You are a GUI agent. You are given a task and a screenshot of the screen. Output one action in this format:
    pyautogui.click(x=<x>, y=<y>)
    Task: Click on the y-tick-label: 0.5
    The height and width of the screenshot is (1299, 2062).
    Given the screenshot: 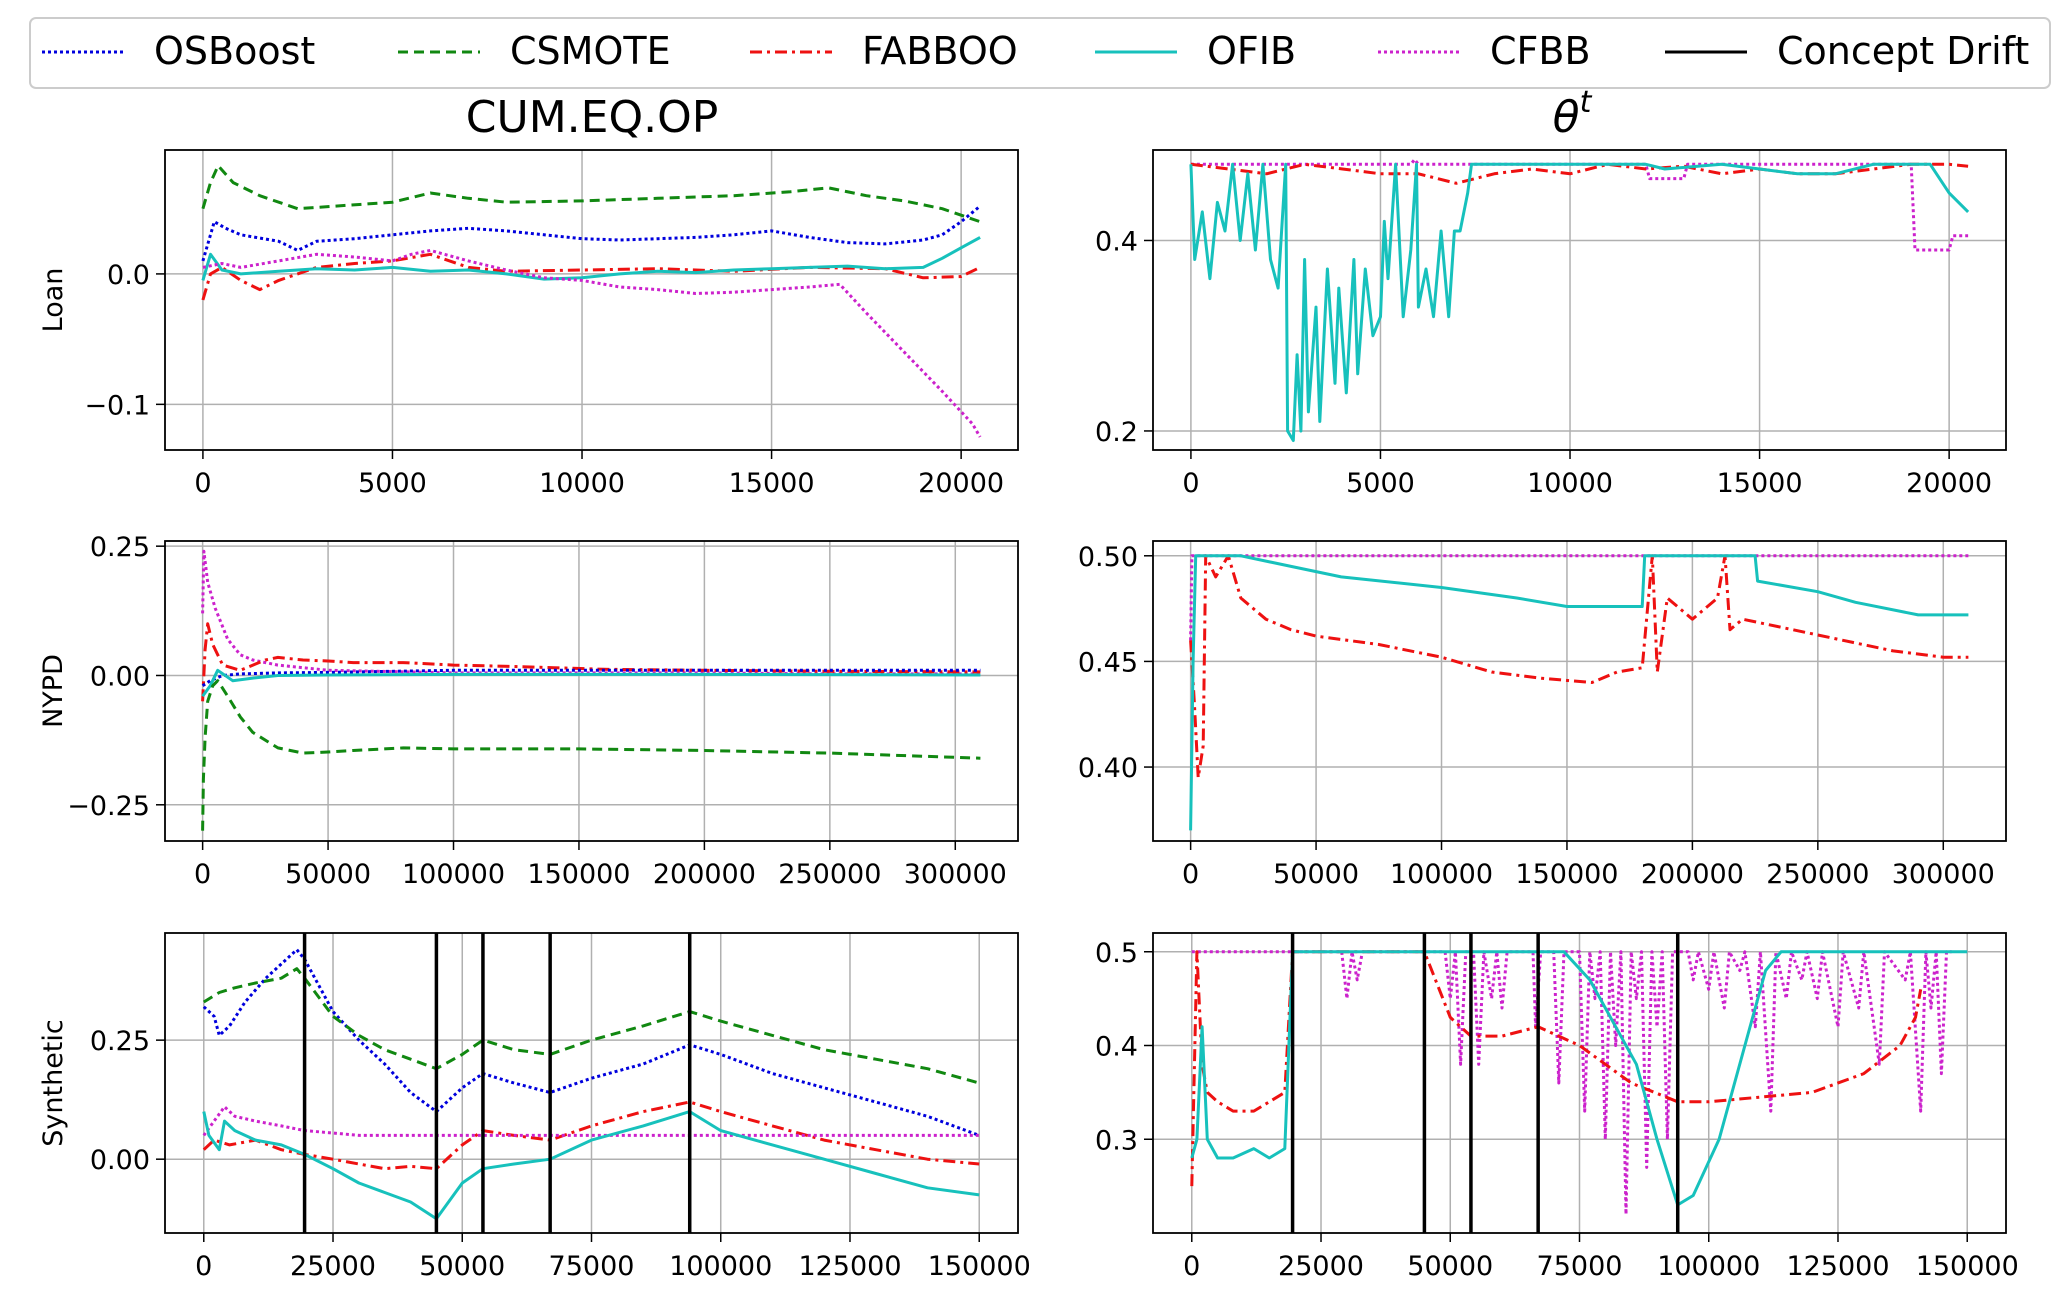 What is the action you would take?
    pyautogui.click(x=1116, y=953)
    